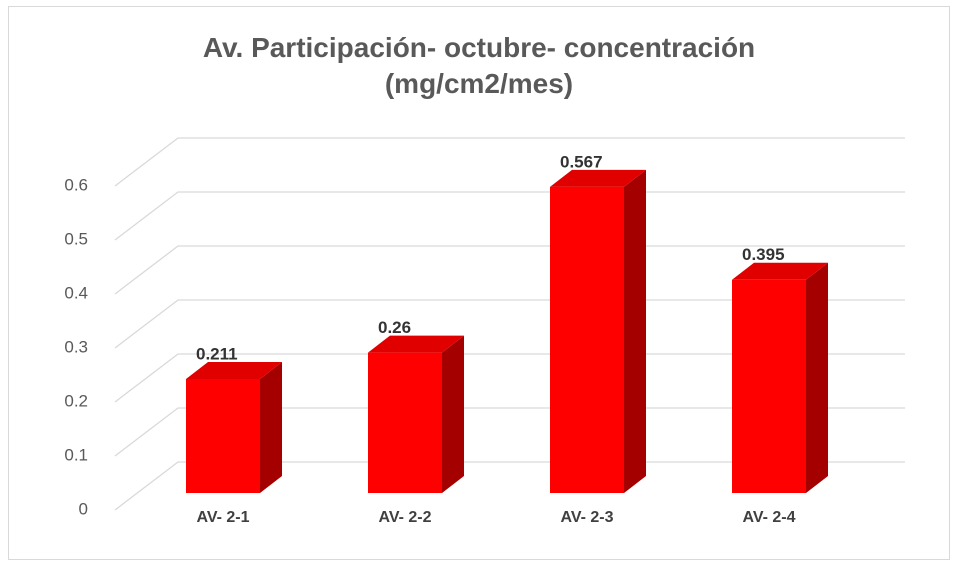 The image size is (958, 567). I want to click on value-label: 0.26, so click(394, 327).